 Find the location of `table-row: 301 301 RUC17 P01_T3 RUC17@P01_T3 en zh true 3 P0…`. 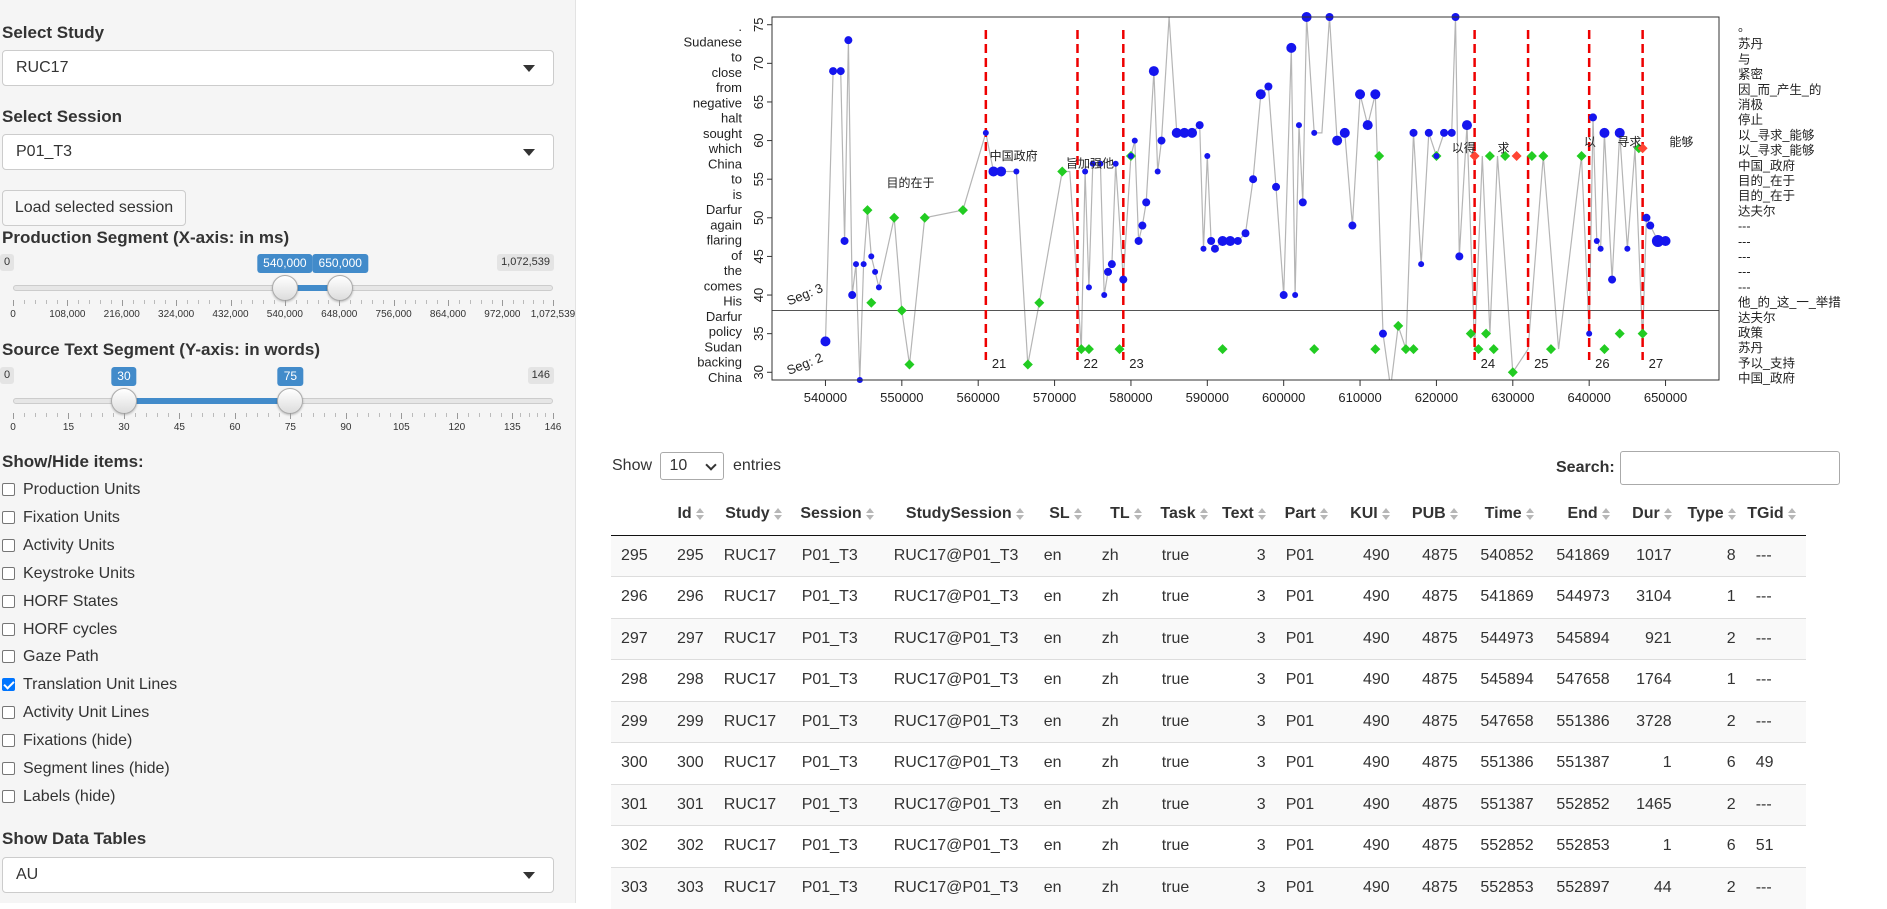

table-row: 301 301 RUC17 P01_T3 RUC17@P01_T3 en zh true 3 P0… is located at coordinates (1208, 804).